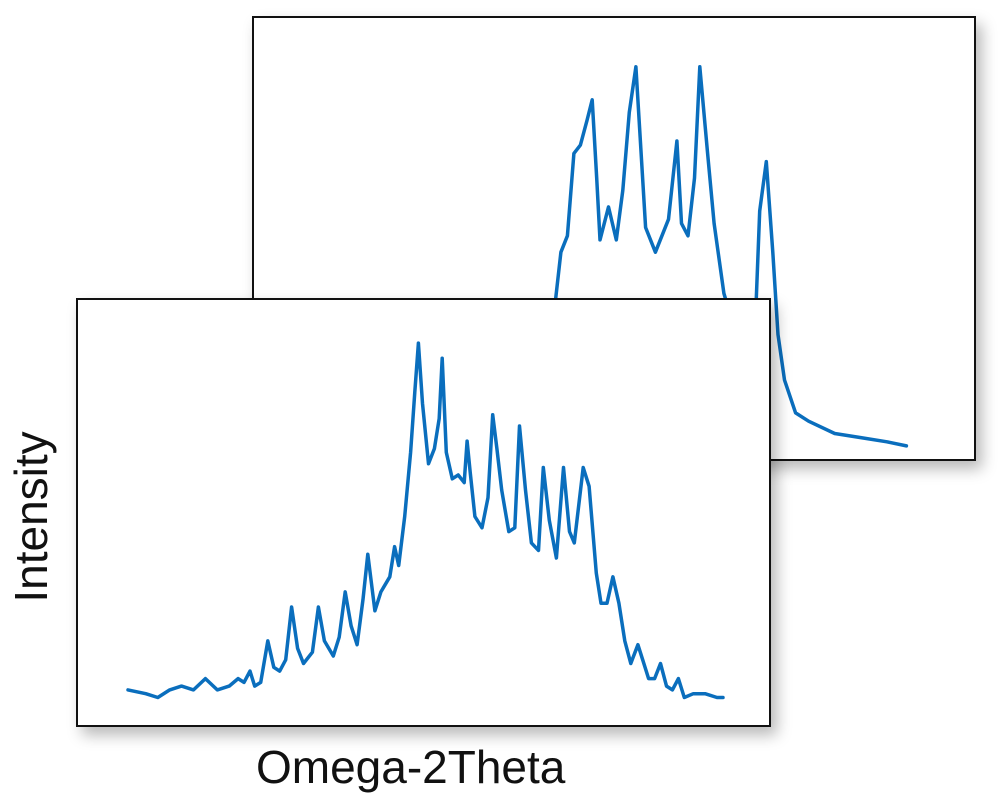 This screenshot has width=1000, height=800. What do you see at coordinates (31, 517) in the screenshot?
I see `y-axis-title: Intensity` at bounding box center [31, 517].